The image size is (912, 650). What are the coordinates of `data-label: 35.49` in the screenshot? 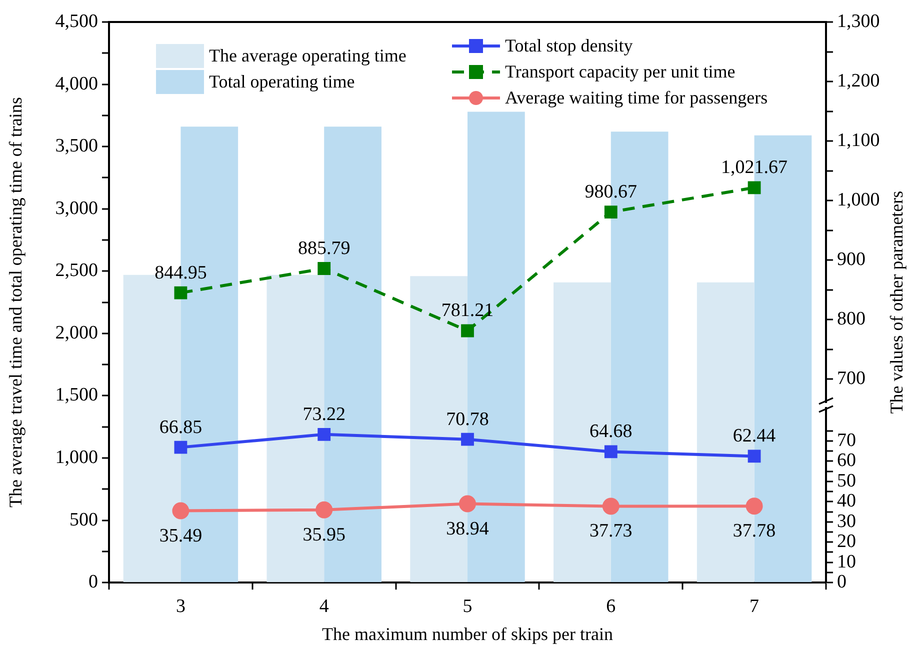 It's located at (180, 535).